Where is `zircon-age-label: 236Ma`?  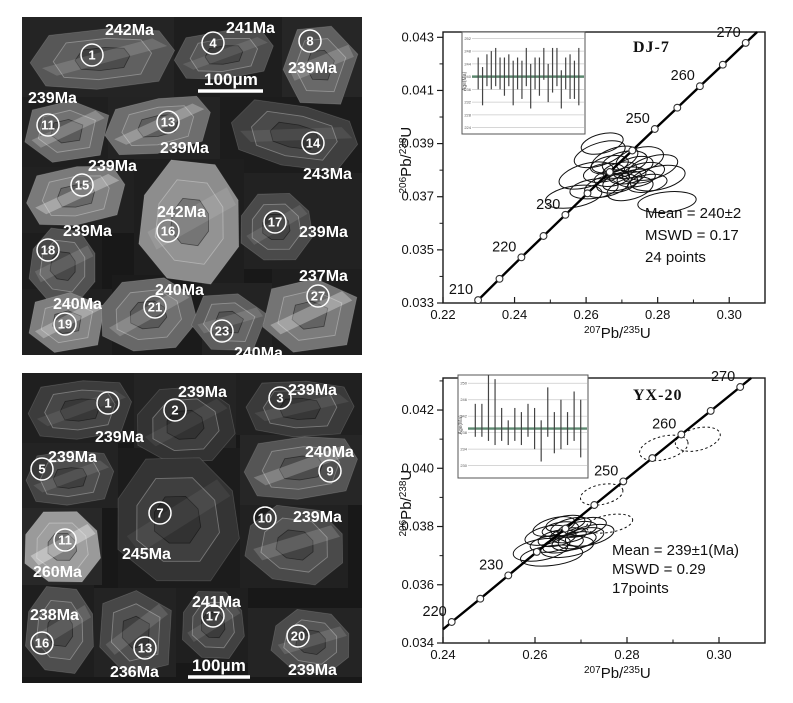 zircon-age-label: 236Ma is located at coordinates (134, 672).